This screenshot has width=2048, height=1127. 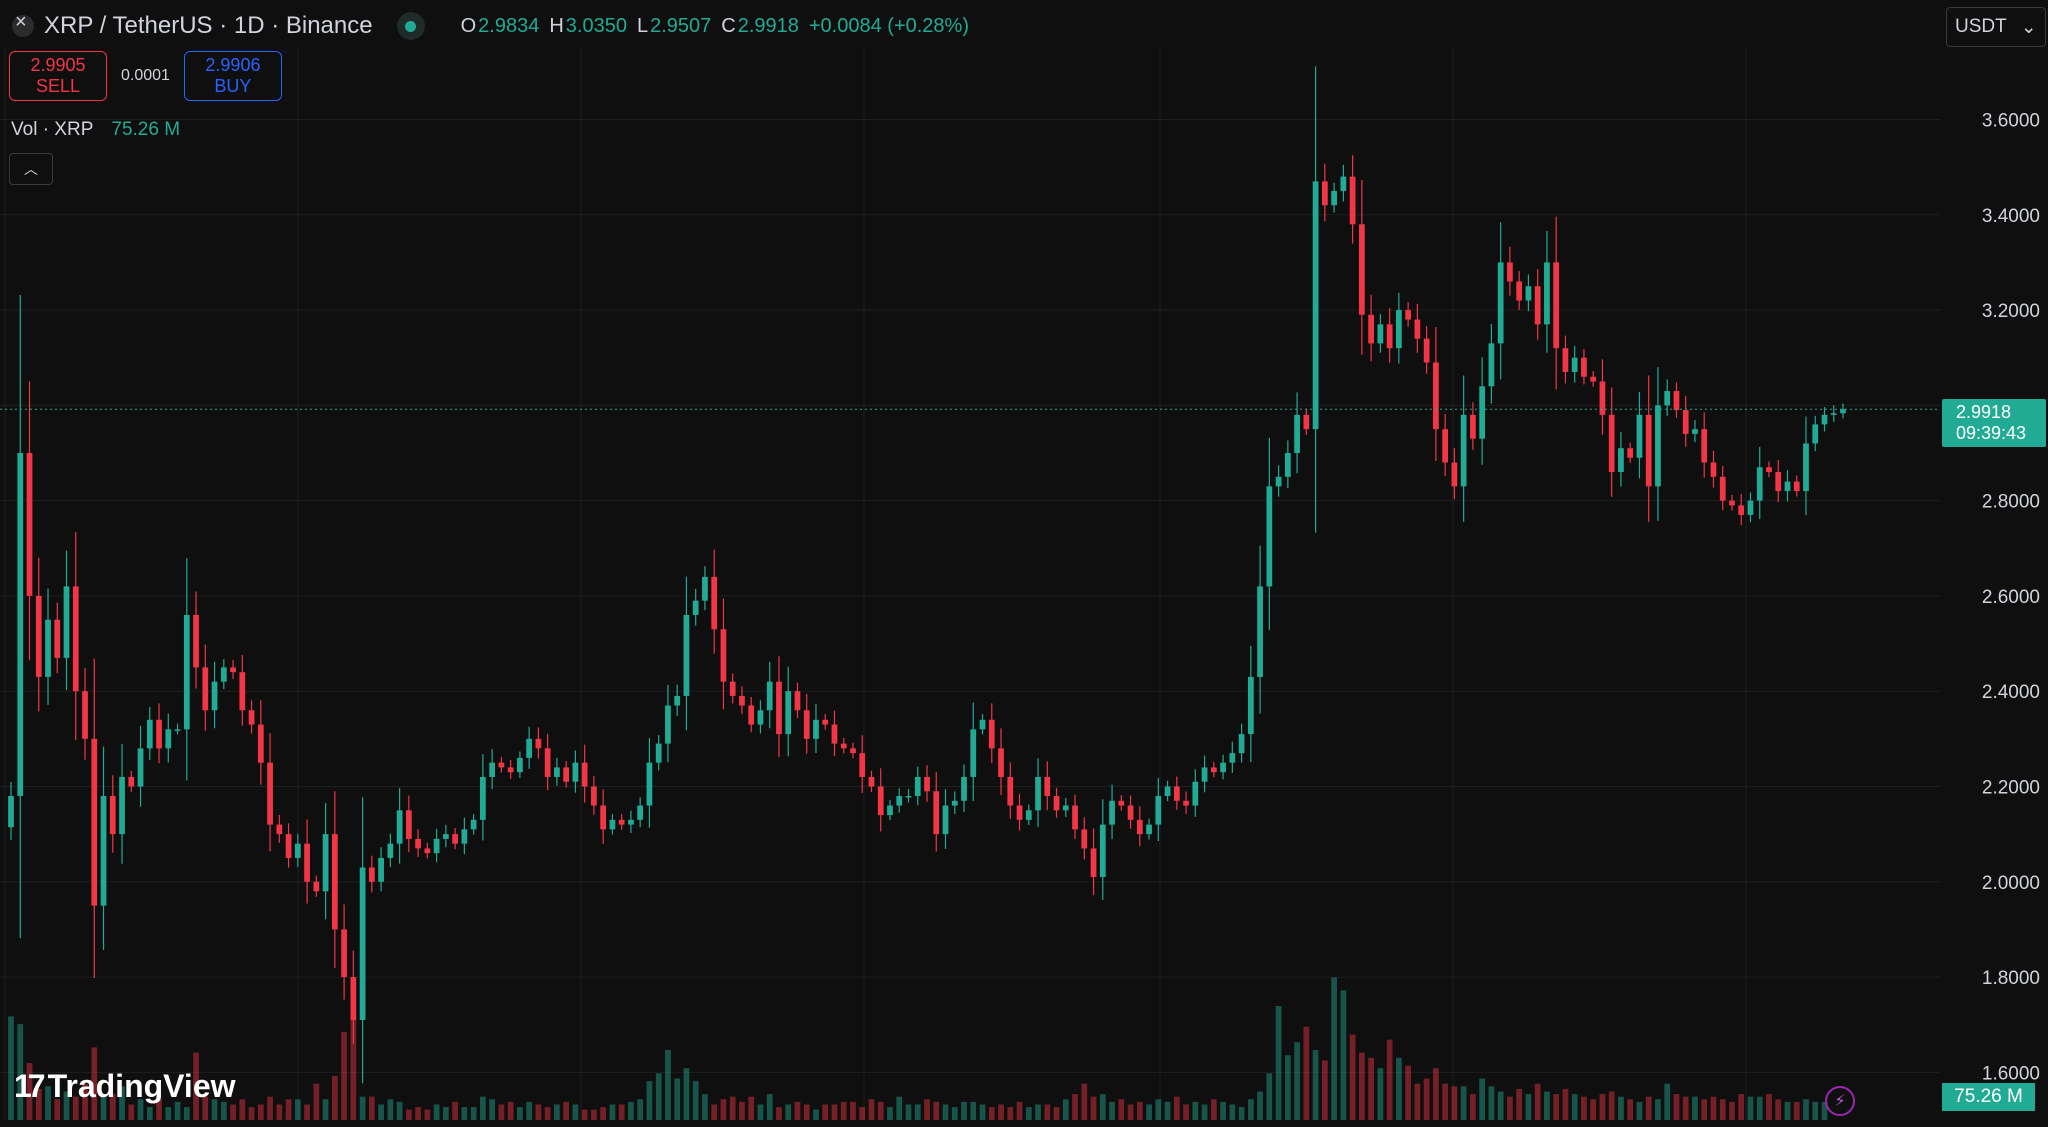 I want to click on market-status-icon, so click(x=410, y=26).